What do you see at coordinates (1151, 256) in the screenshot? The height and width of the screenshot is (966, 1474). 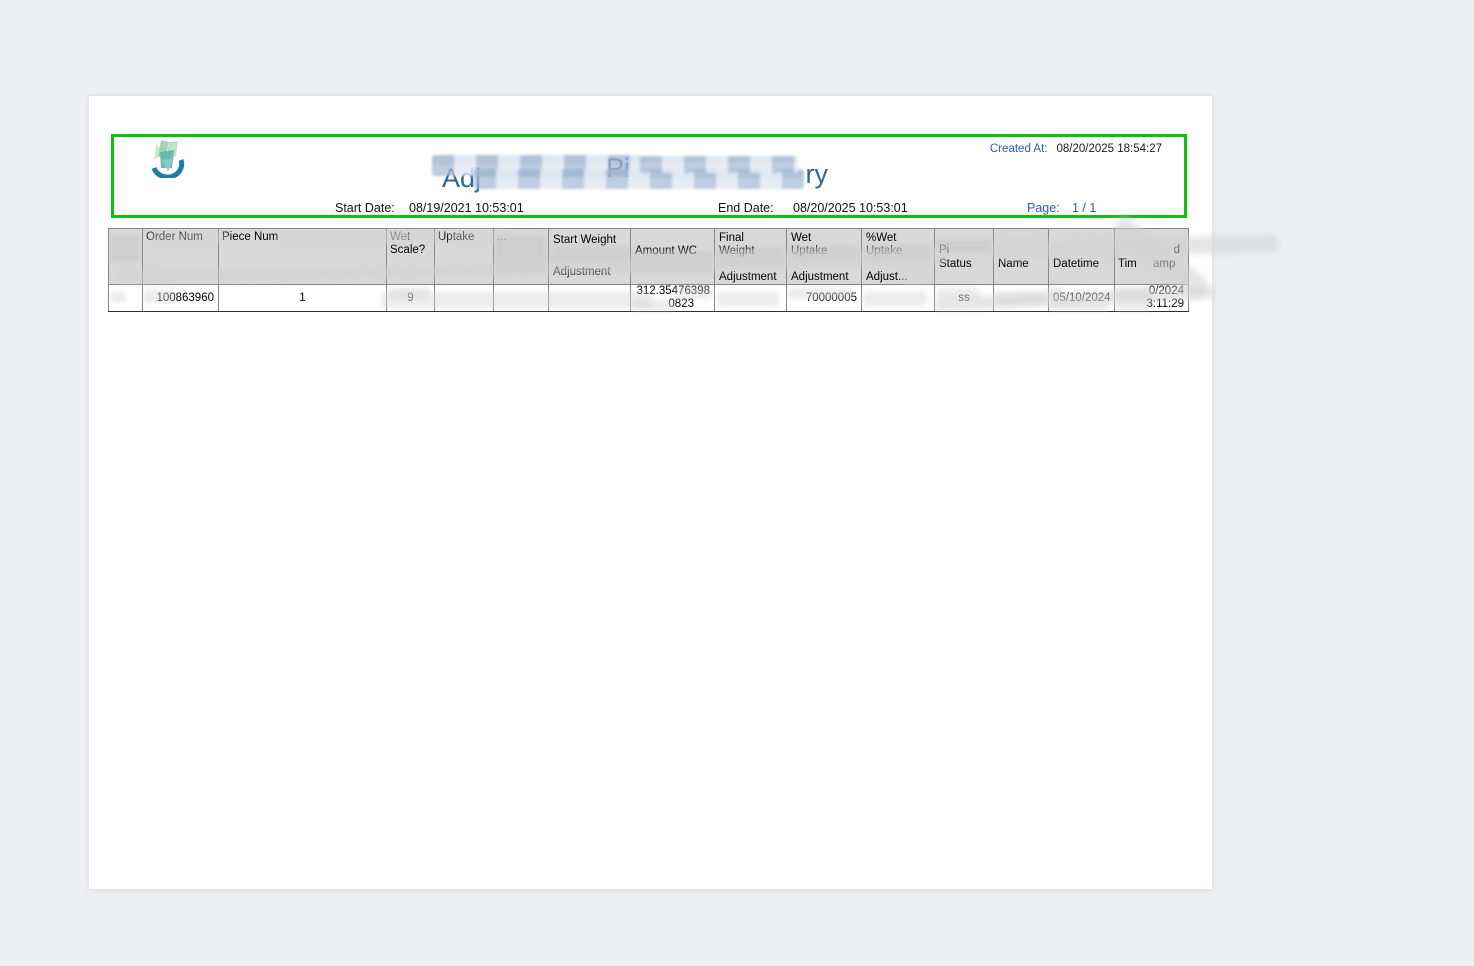 I see `header-cell-timestamp: d Tim amp` at bounding box center [1151, 256].